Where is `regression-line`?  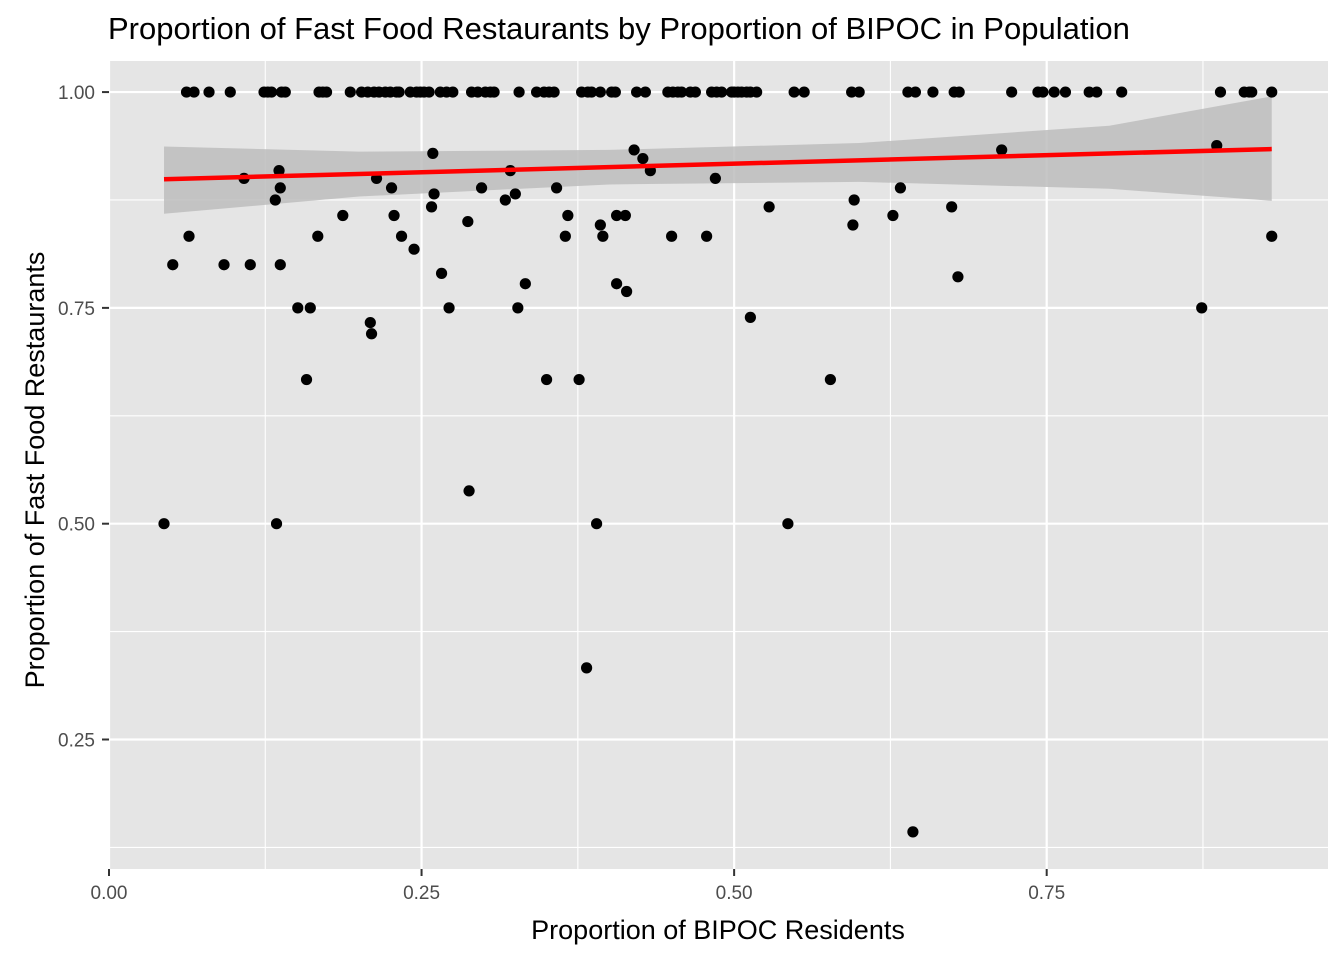
regression-line is located at coordinates (717, 164).